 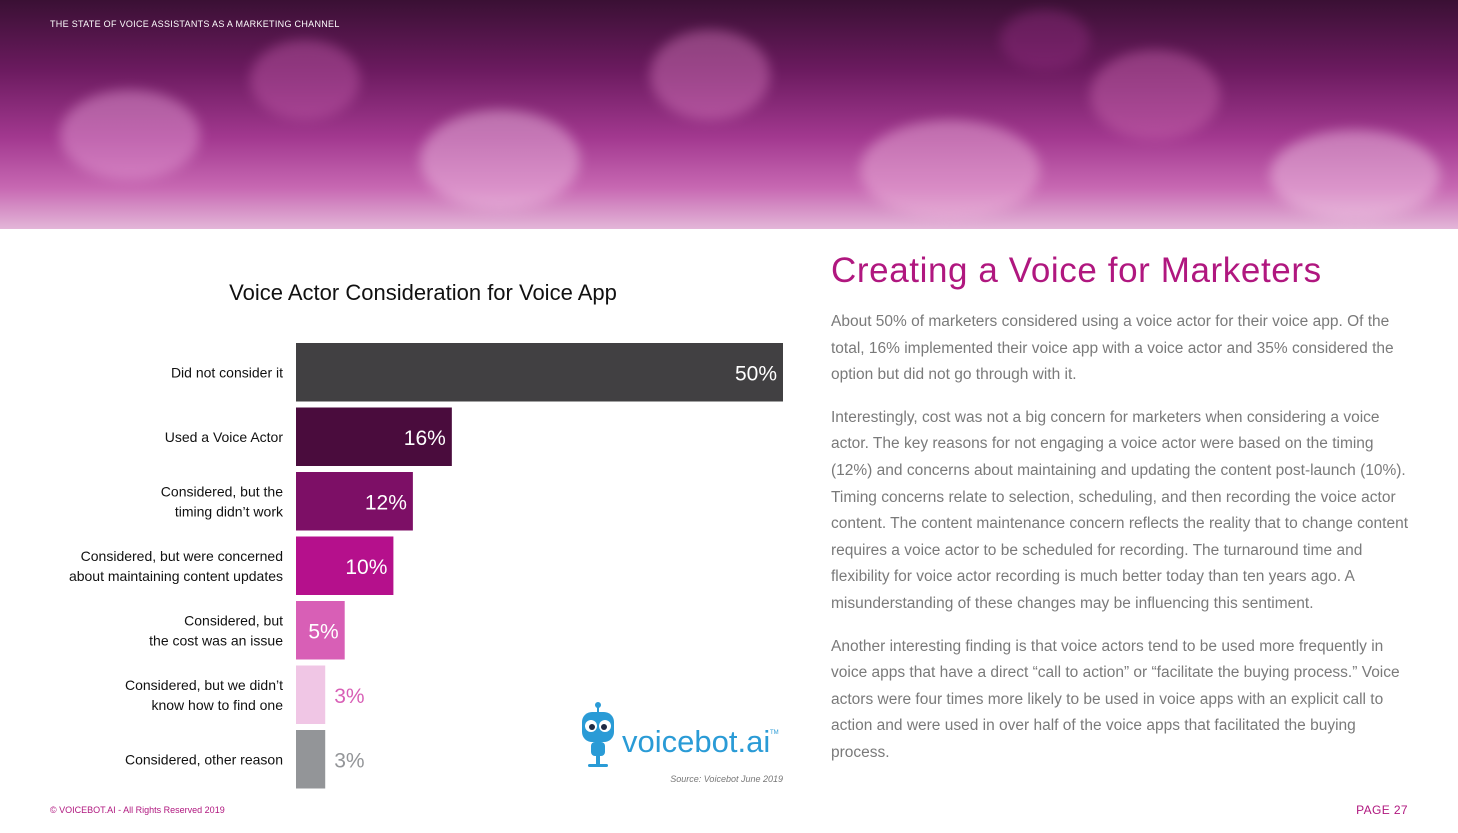 What do you see at coordinates (216, 640) in the screenshot?
I see `category-label-4: the cost was an issue` at bounding box center [216, 640].